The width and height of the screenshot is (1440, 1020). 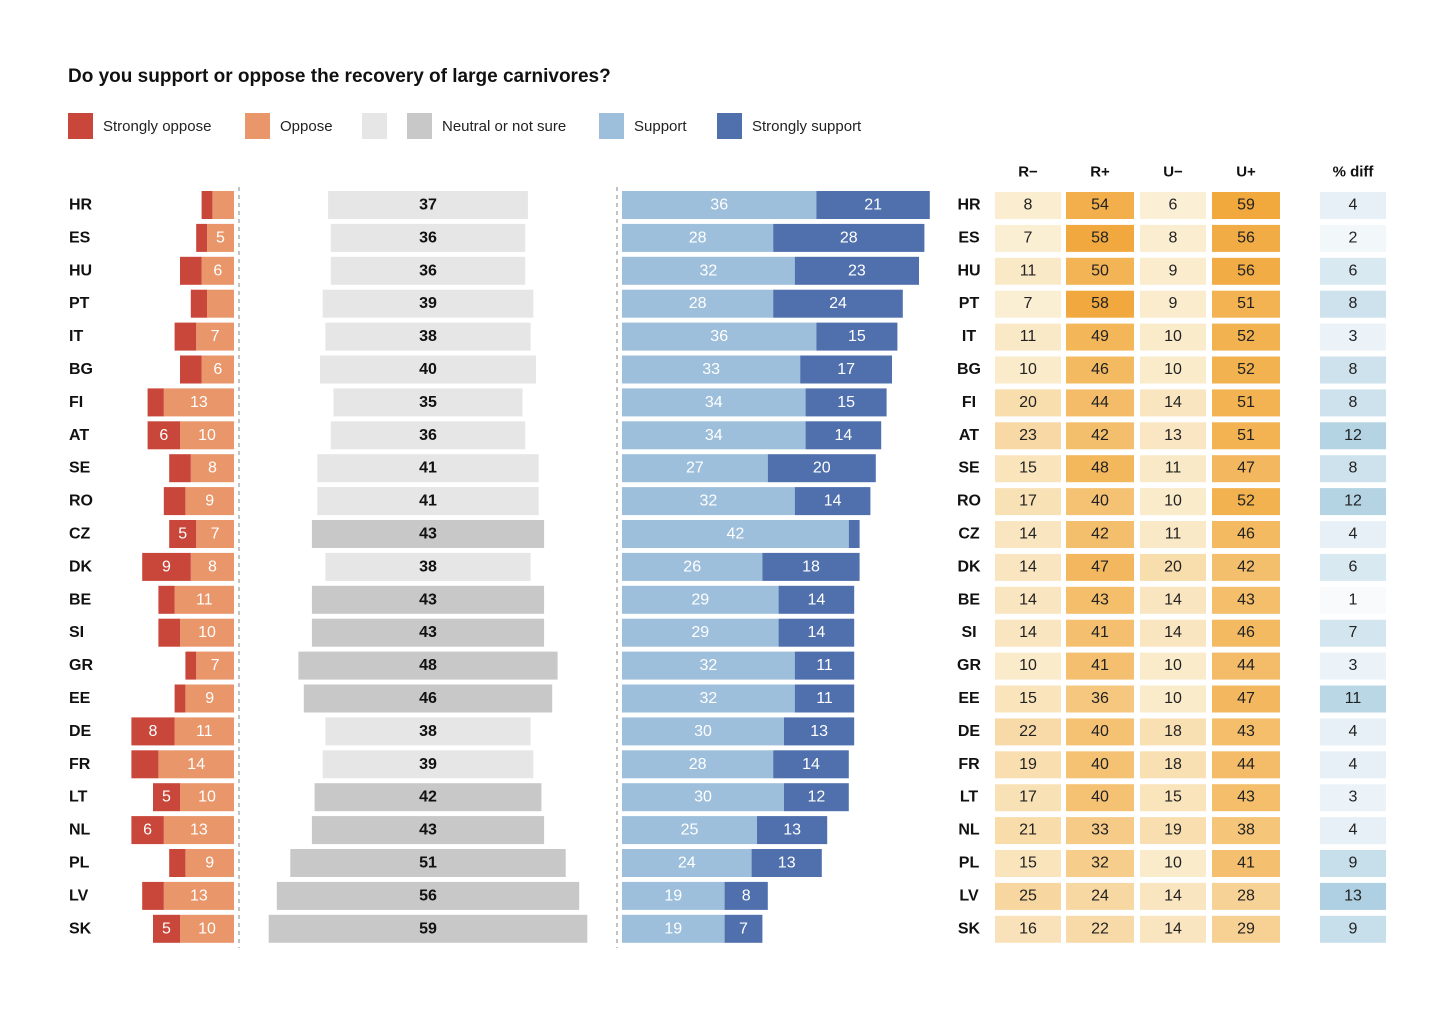 I want to click on data-label-oppose: 10, so click(x=207, y=632).